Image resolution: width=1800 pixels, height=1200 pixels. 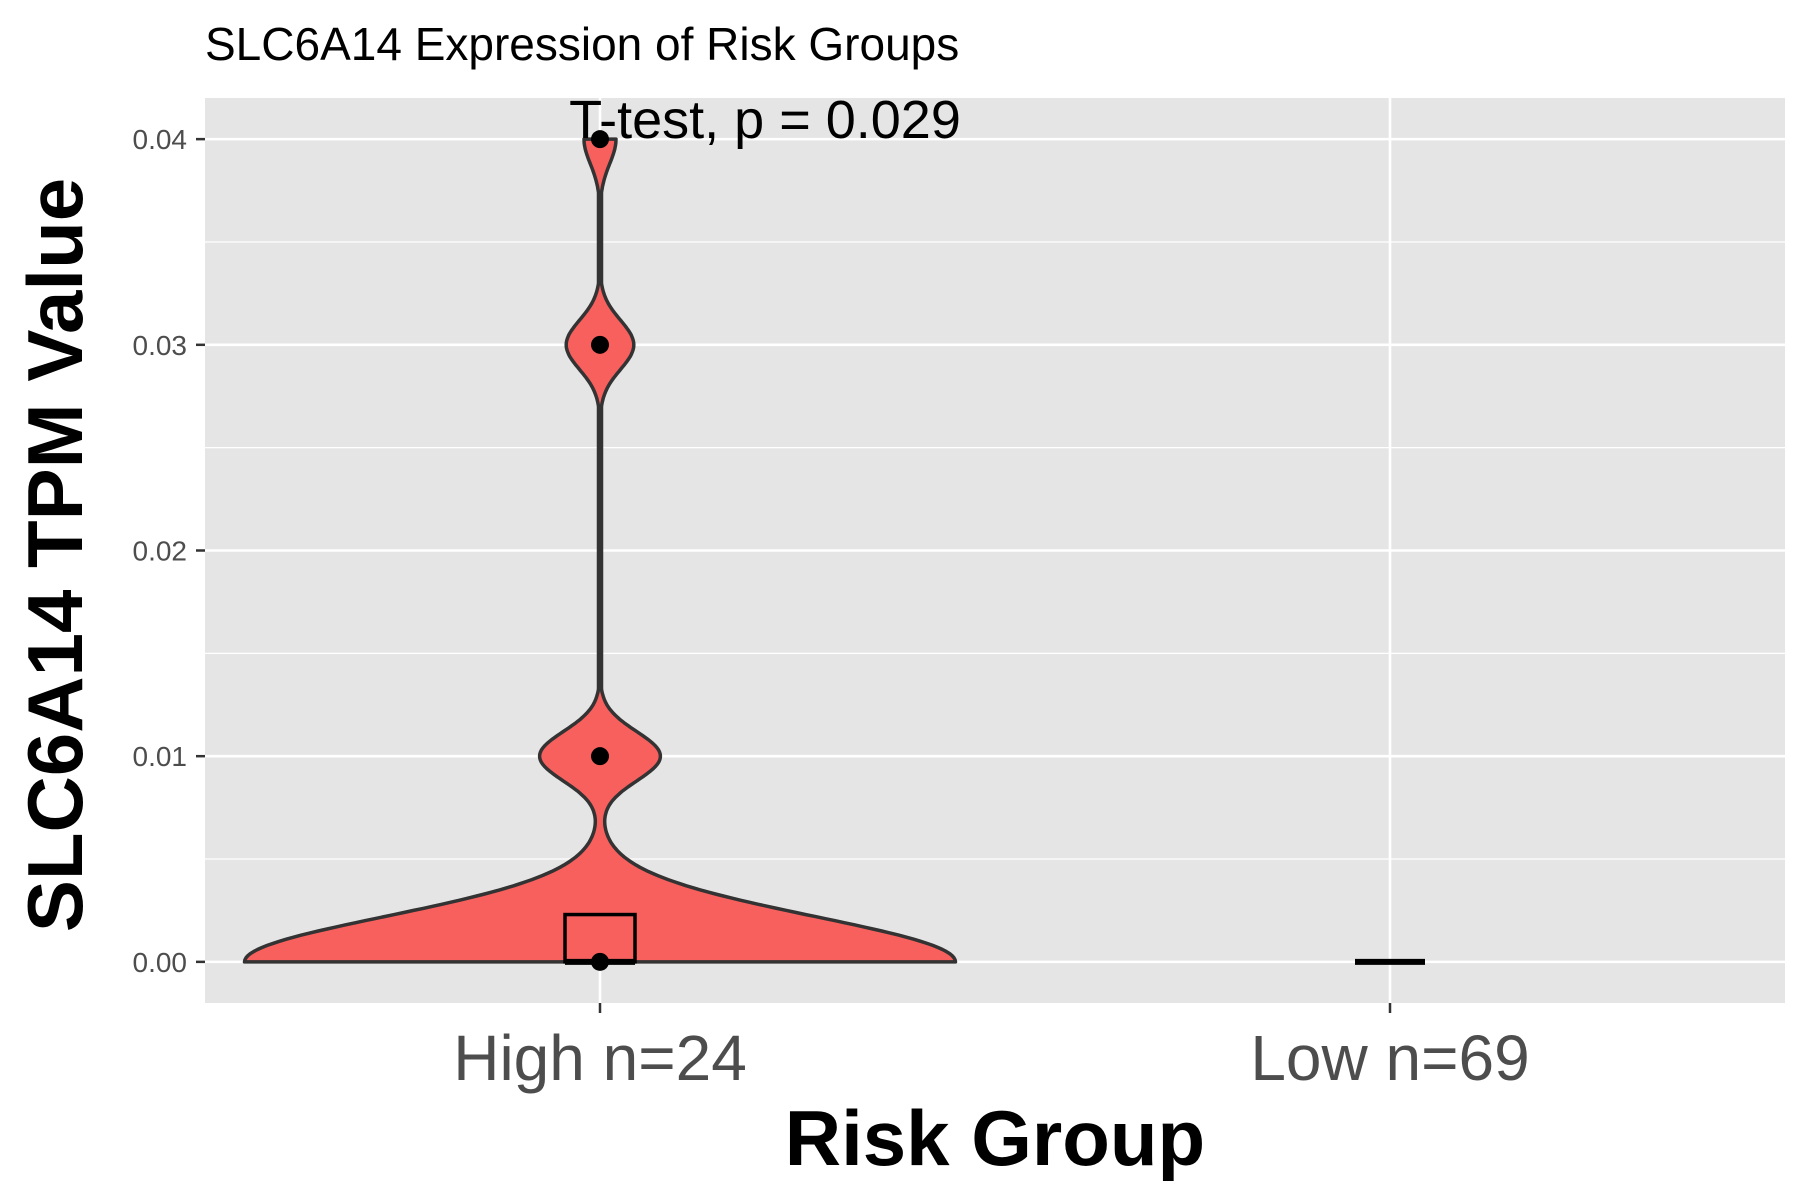 What do you see at coordinates (765, 120) in the screenshot?
I see `ttest-annotation: T-test, p = 0.029` at bounding box center [765, 120].